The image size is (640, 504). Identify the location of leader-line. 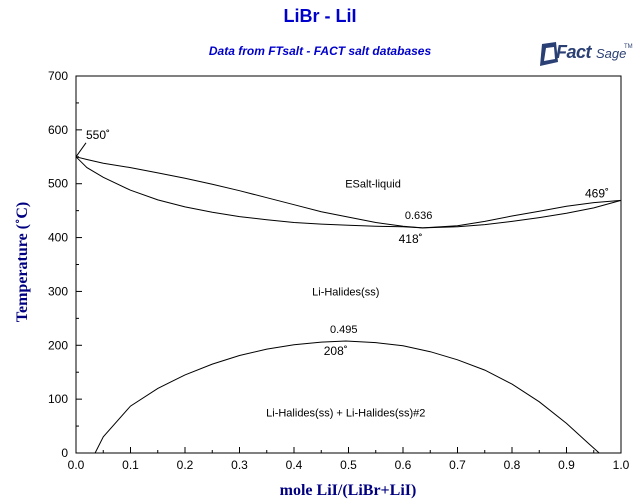
(81, 150).